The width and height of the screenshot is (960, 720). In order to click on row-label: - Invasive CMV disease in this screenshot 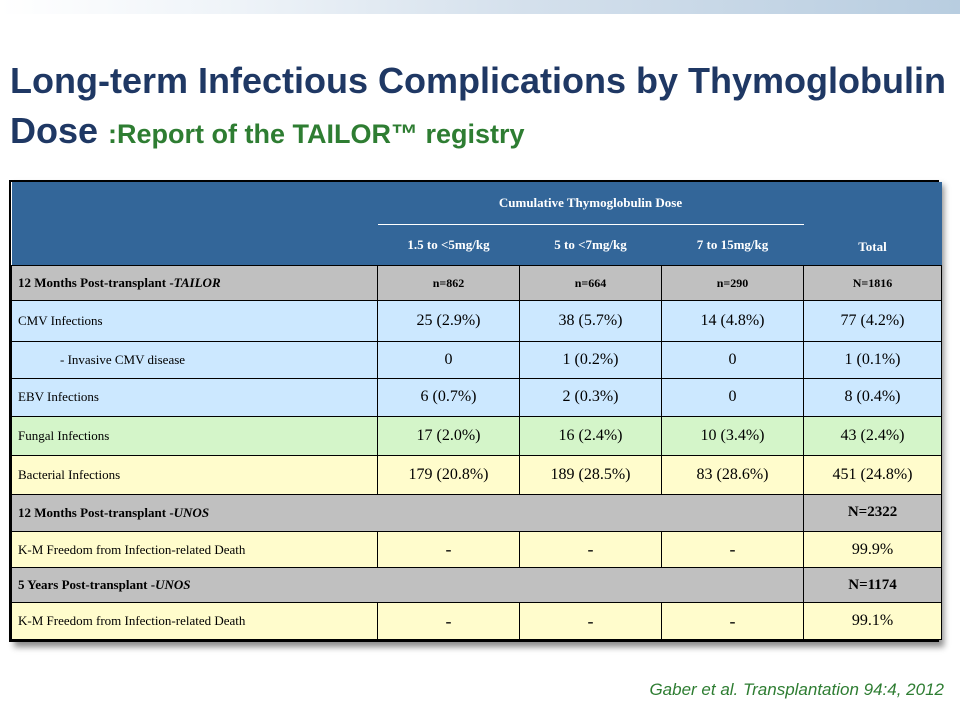, I will do `click(194, 359)`.